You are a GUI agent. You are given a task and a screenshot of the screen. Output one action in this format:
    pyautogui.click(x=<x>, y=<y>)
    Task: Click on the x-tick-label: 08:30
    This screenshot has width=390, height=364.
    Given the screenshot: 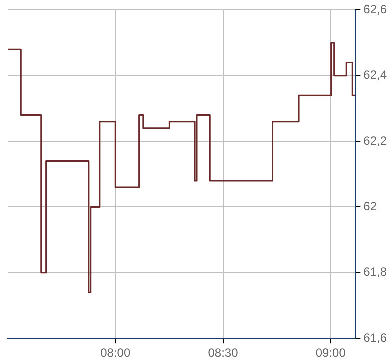 What is the action you would take?
    pyautogui.click(x=223, y=353)
    